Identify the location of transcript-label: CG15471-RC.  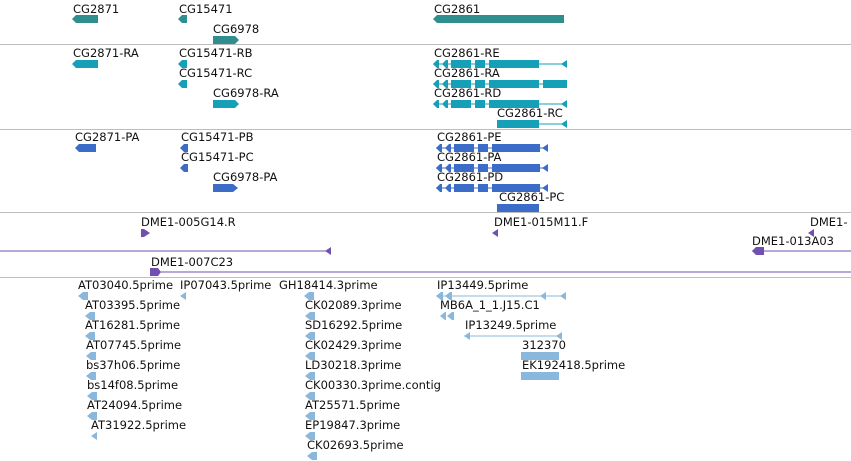
(216, 73).